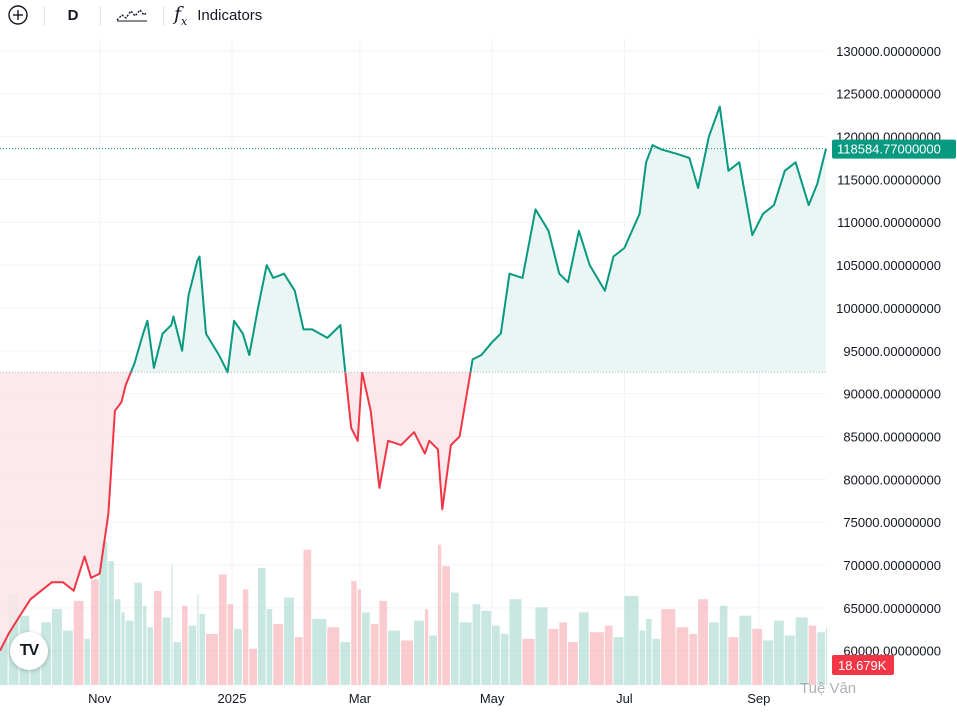 The height and width of the screenshot is (715, 957). I want to click on y-tick-label: 130000.00000000, so click(888, 51).